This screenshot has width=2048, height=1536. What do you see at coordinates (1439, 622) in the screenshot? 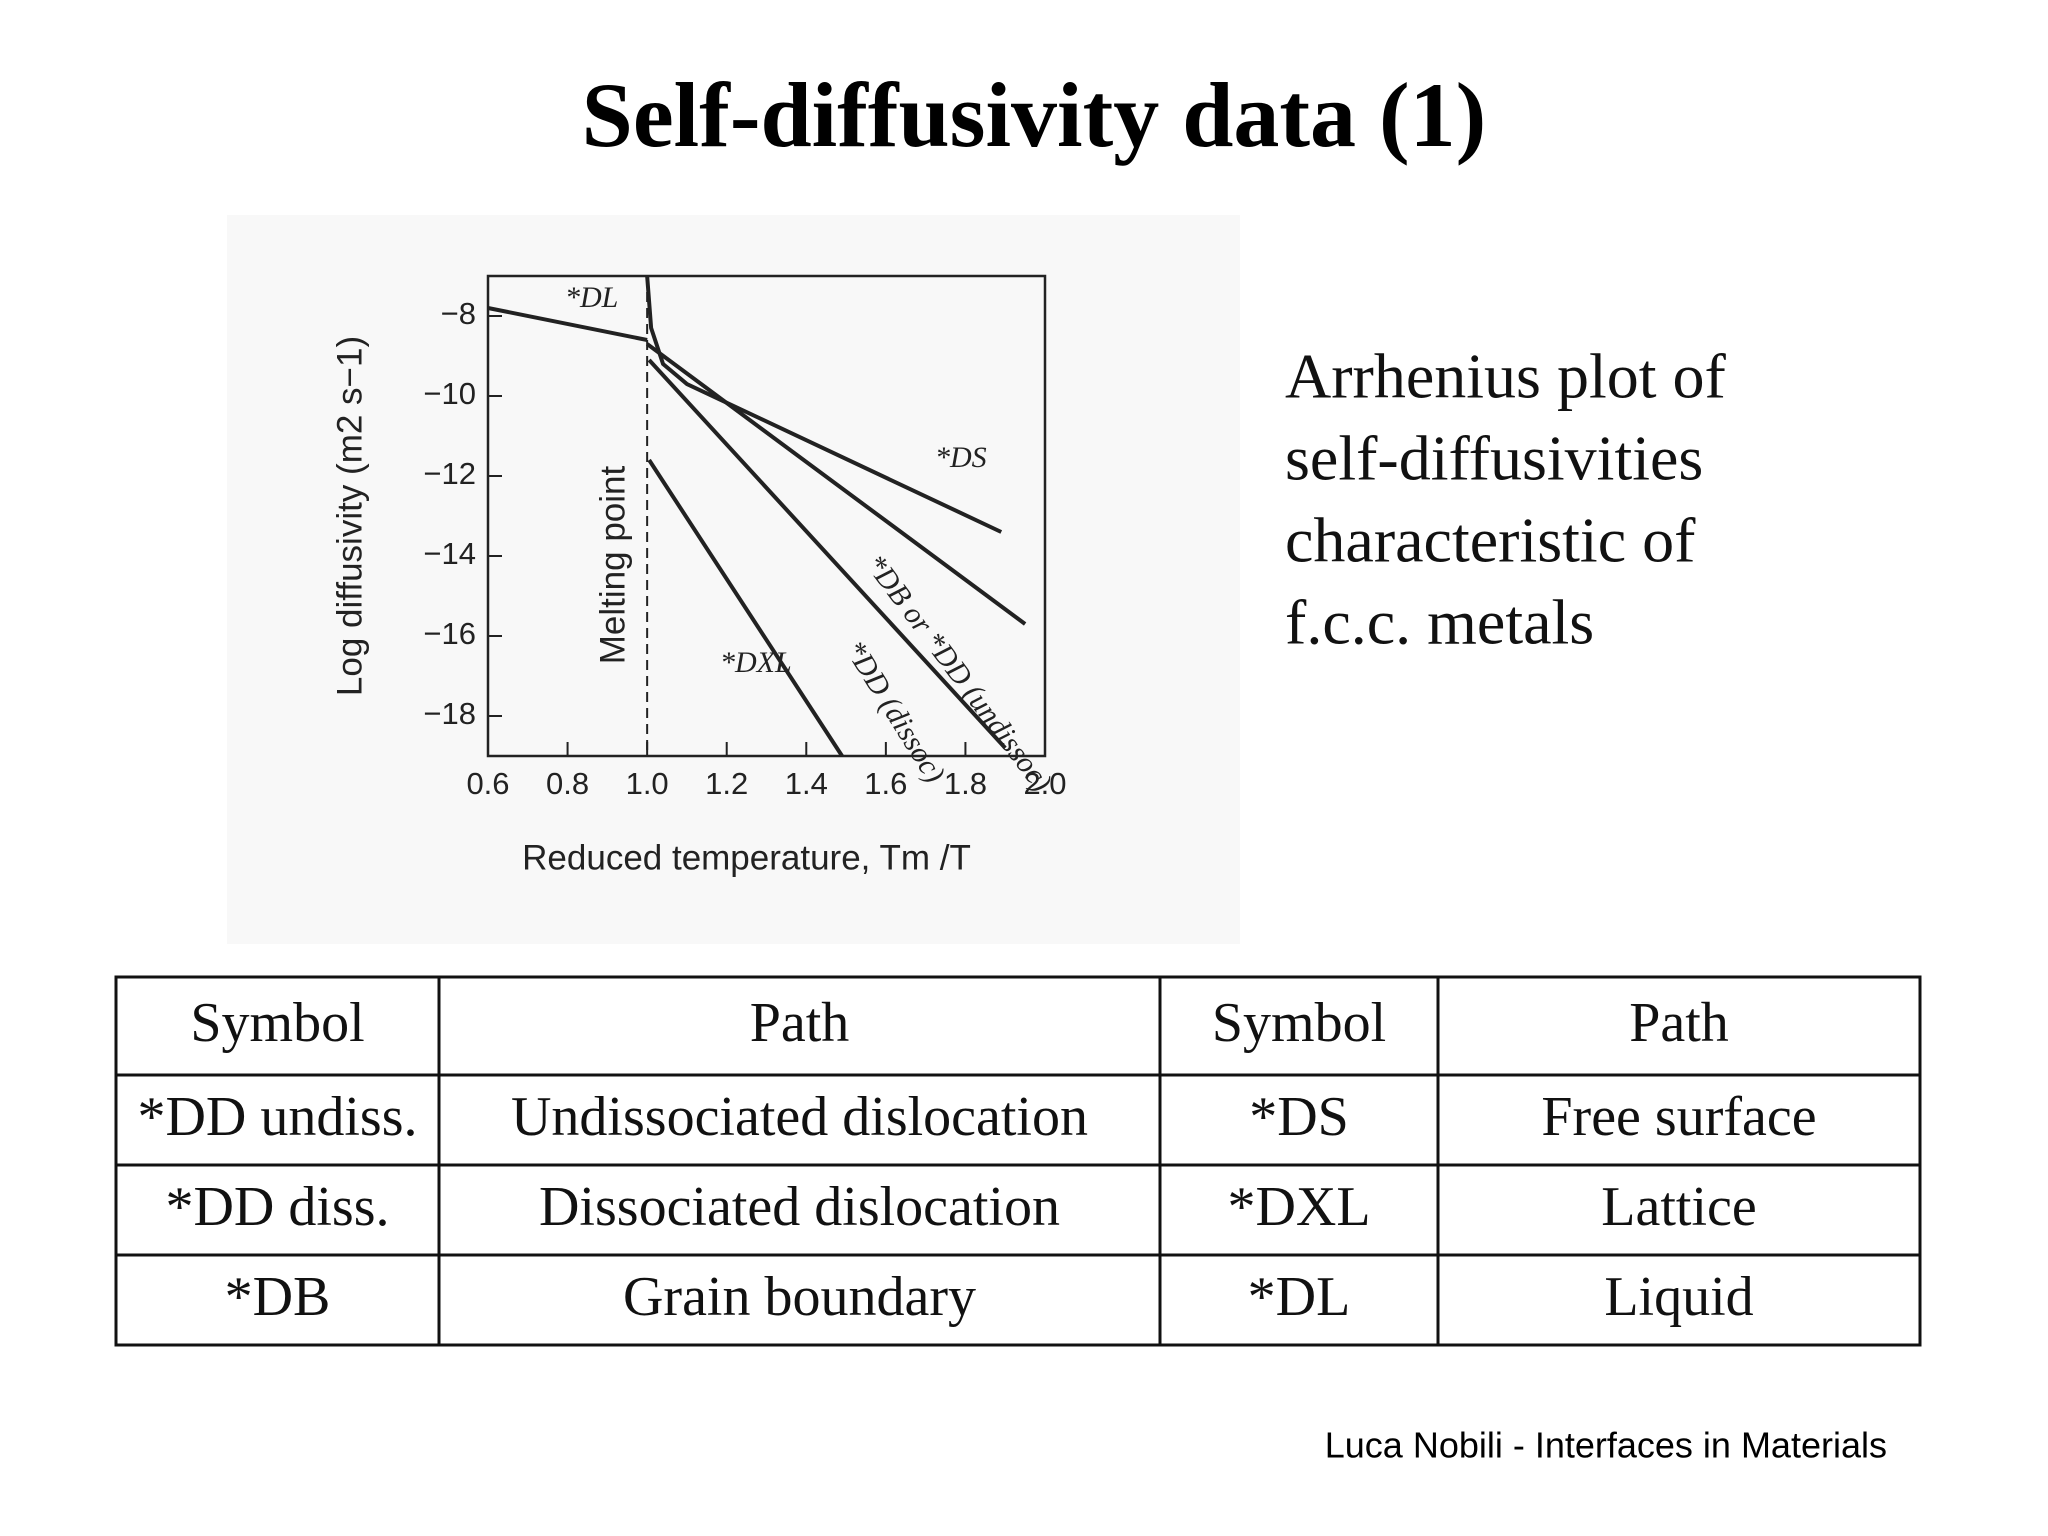
I see `description-line: f.c.c. metals` at bounding box center [1439, 622].